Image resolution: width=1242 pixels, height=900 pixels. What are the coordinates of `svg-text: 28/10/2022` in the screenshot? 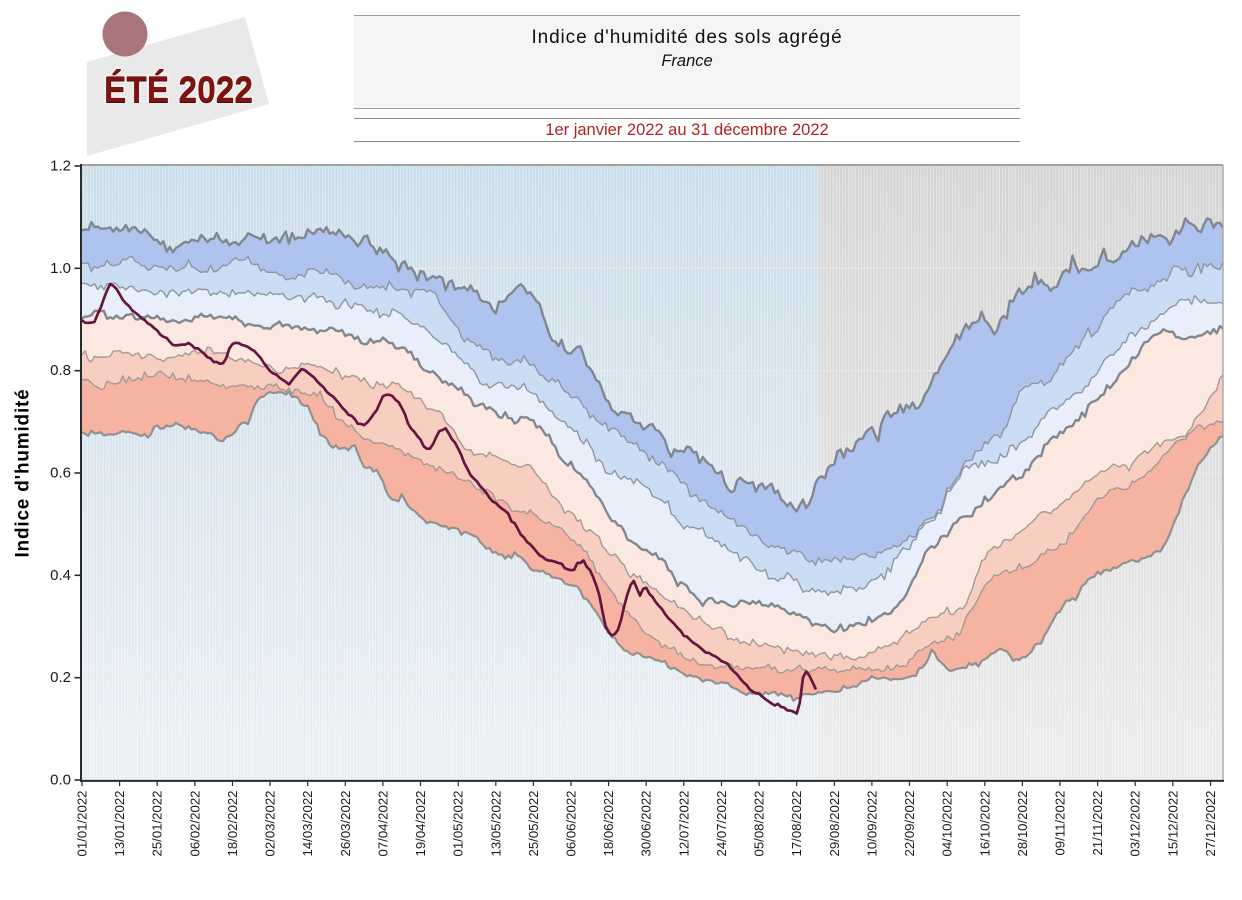 It's located at (1022, 824).